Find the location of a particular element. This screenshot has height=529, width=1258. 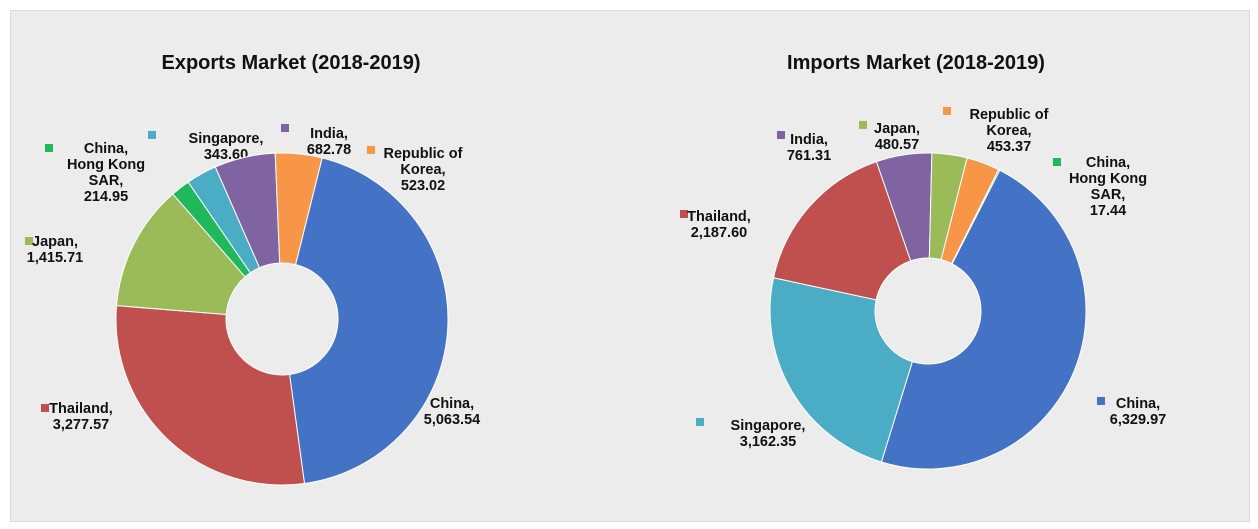

data-label-republic-of-korea: Republic of Korea, 523.02 is located at coordinates (423, 170).